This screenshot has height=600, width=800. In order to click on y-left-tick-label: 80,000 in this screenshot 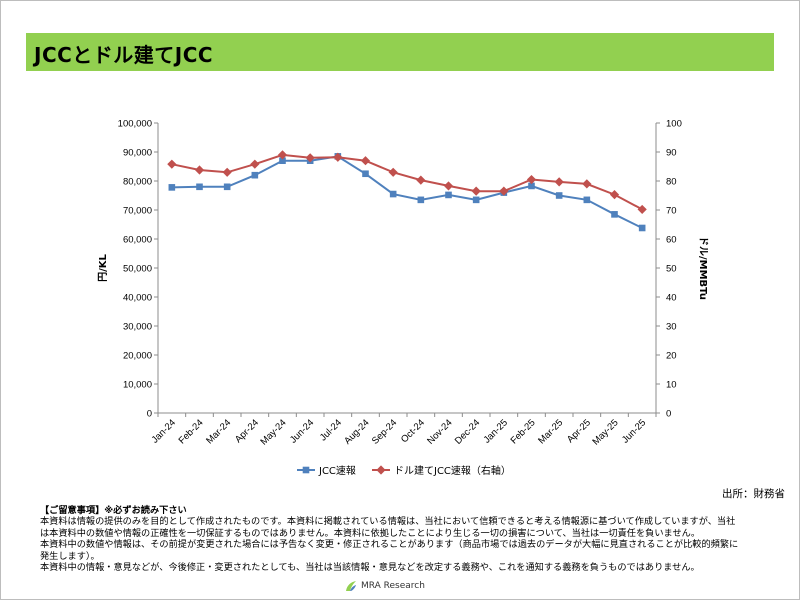, I will do `click(137, 182)`.